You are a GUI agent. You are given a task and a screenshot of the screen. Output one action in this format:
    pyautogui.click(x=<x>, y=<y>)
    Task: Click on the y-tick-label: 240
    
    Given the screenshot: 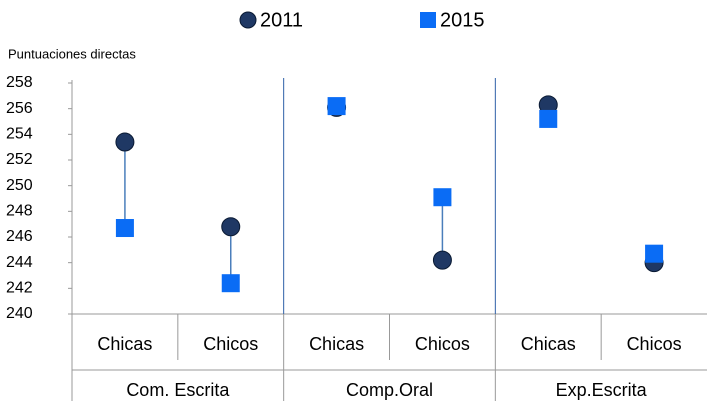 What is the action you would take?
    pyautogui.click(x=19, y=313)
    